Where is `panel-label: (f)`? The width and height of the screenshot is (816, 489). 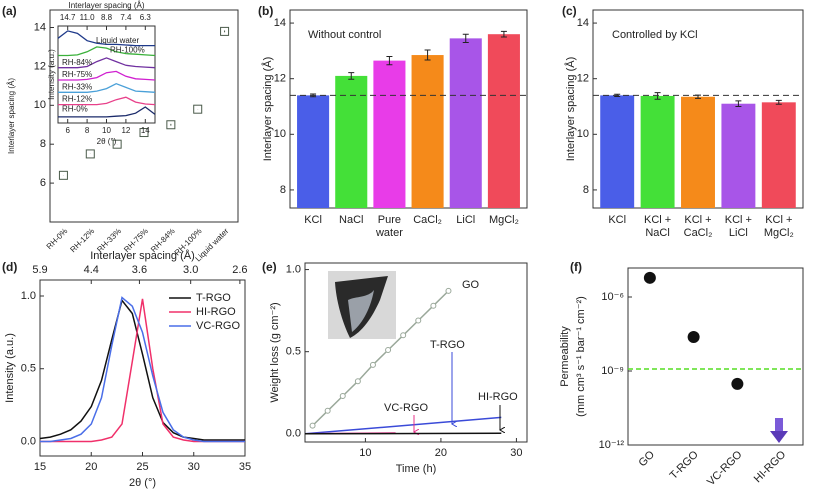 panel-label: (f) is located at coordinates (576, 267).